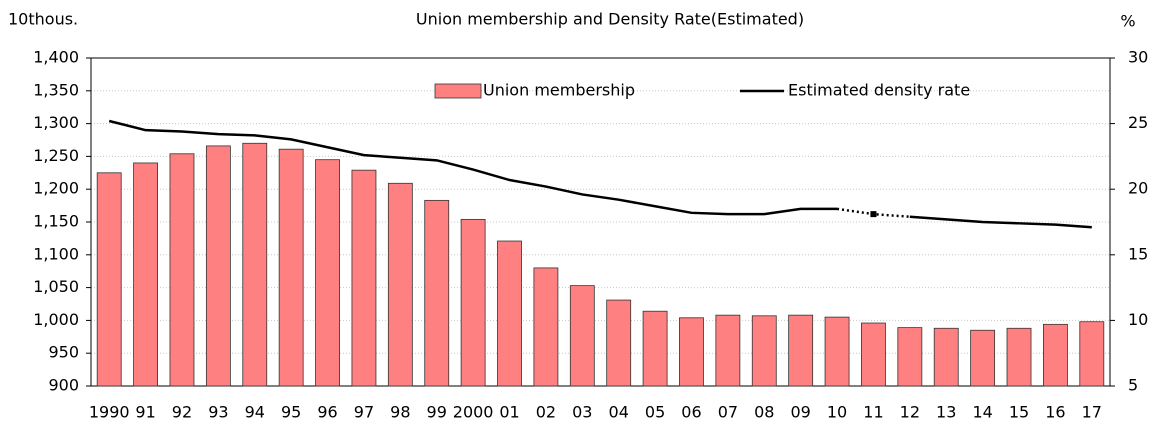 The width and height of the screenshot is (1167, 425). Describe the element at coordinates (1138, 253) in the screenshot. I see `y2-tick-label: 15` at that location.